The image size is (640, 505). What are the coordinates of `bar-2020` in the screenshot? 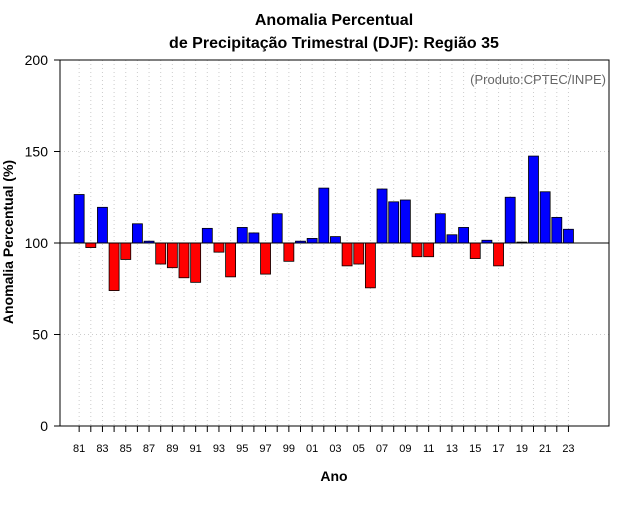 It's located at (533, 199).